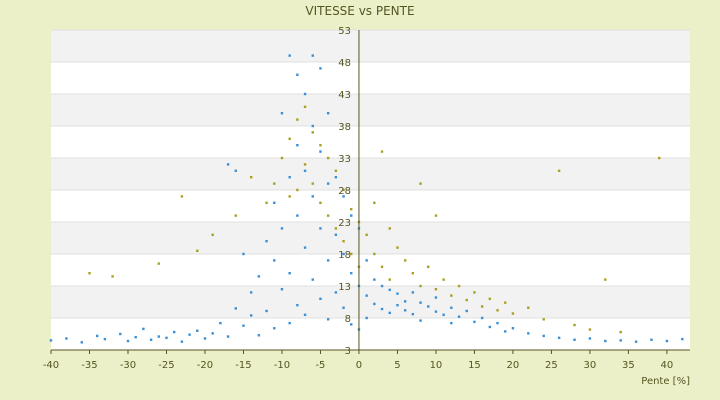 Image resolution: width=720 pixels, height=400 pixels. I want to click on x-tick-label: -40, so click(51, 365).